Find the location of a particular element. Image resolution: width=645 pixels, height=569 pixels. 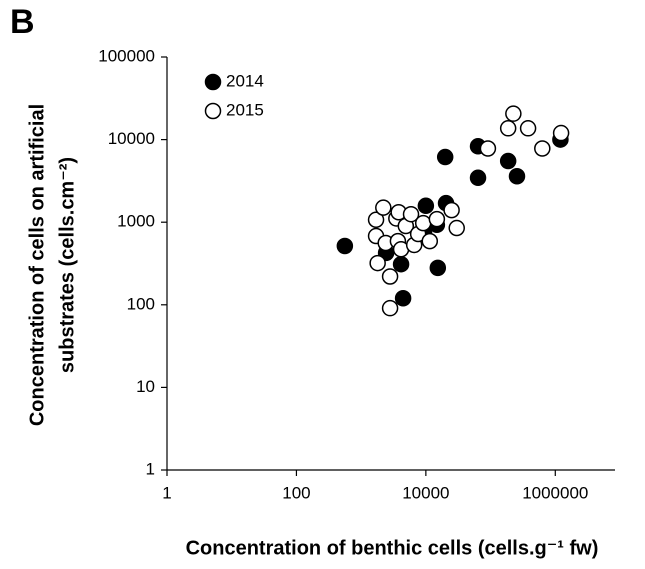

y-tick-label: 100000 is located at coordinates (126, 55).